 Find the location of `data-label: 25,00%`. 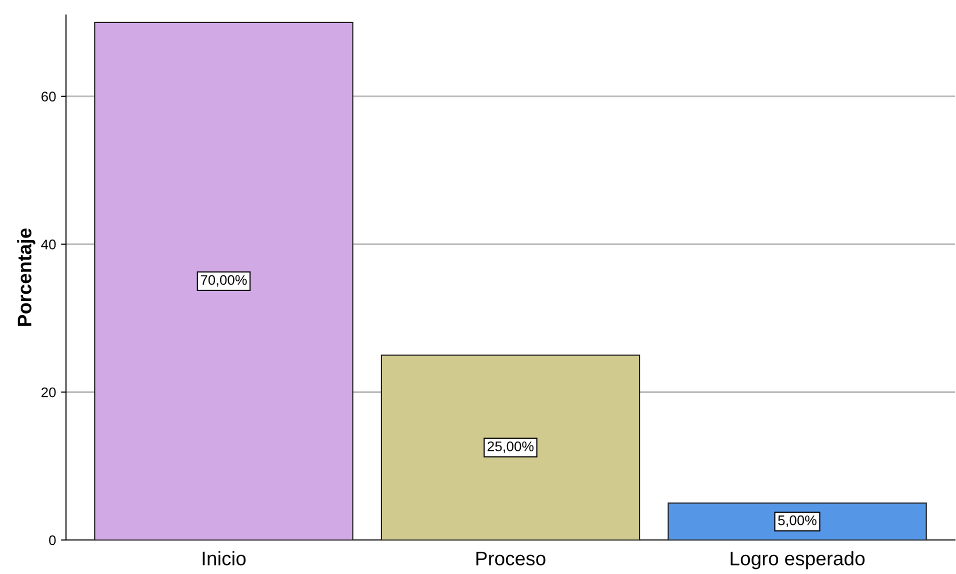

data-label: 25,00% is located at coordinates (511, 447).